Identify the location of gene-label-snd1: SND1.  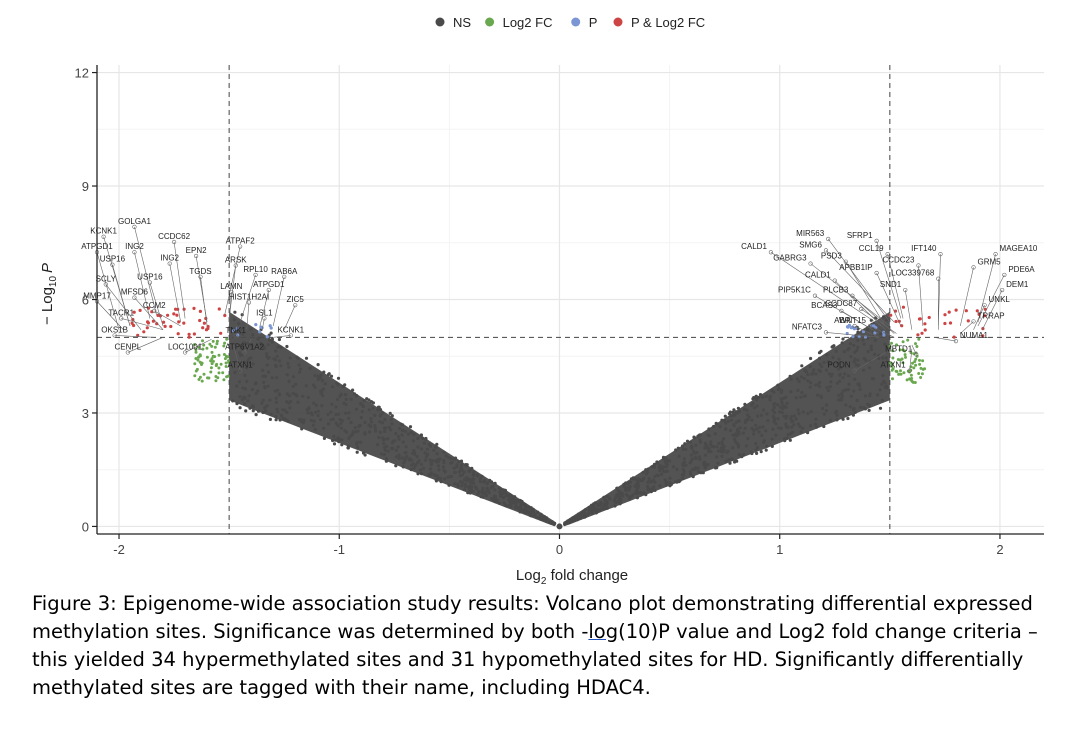
(891, 284).